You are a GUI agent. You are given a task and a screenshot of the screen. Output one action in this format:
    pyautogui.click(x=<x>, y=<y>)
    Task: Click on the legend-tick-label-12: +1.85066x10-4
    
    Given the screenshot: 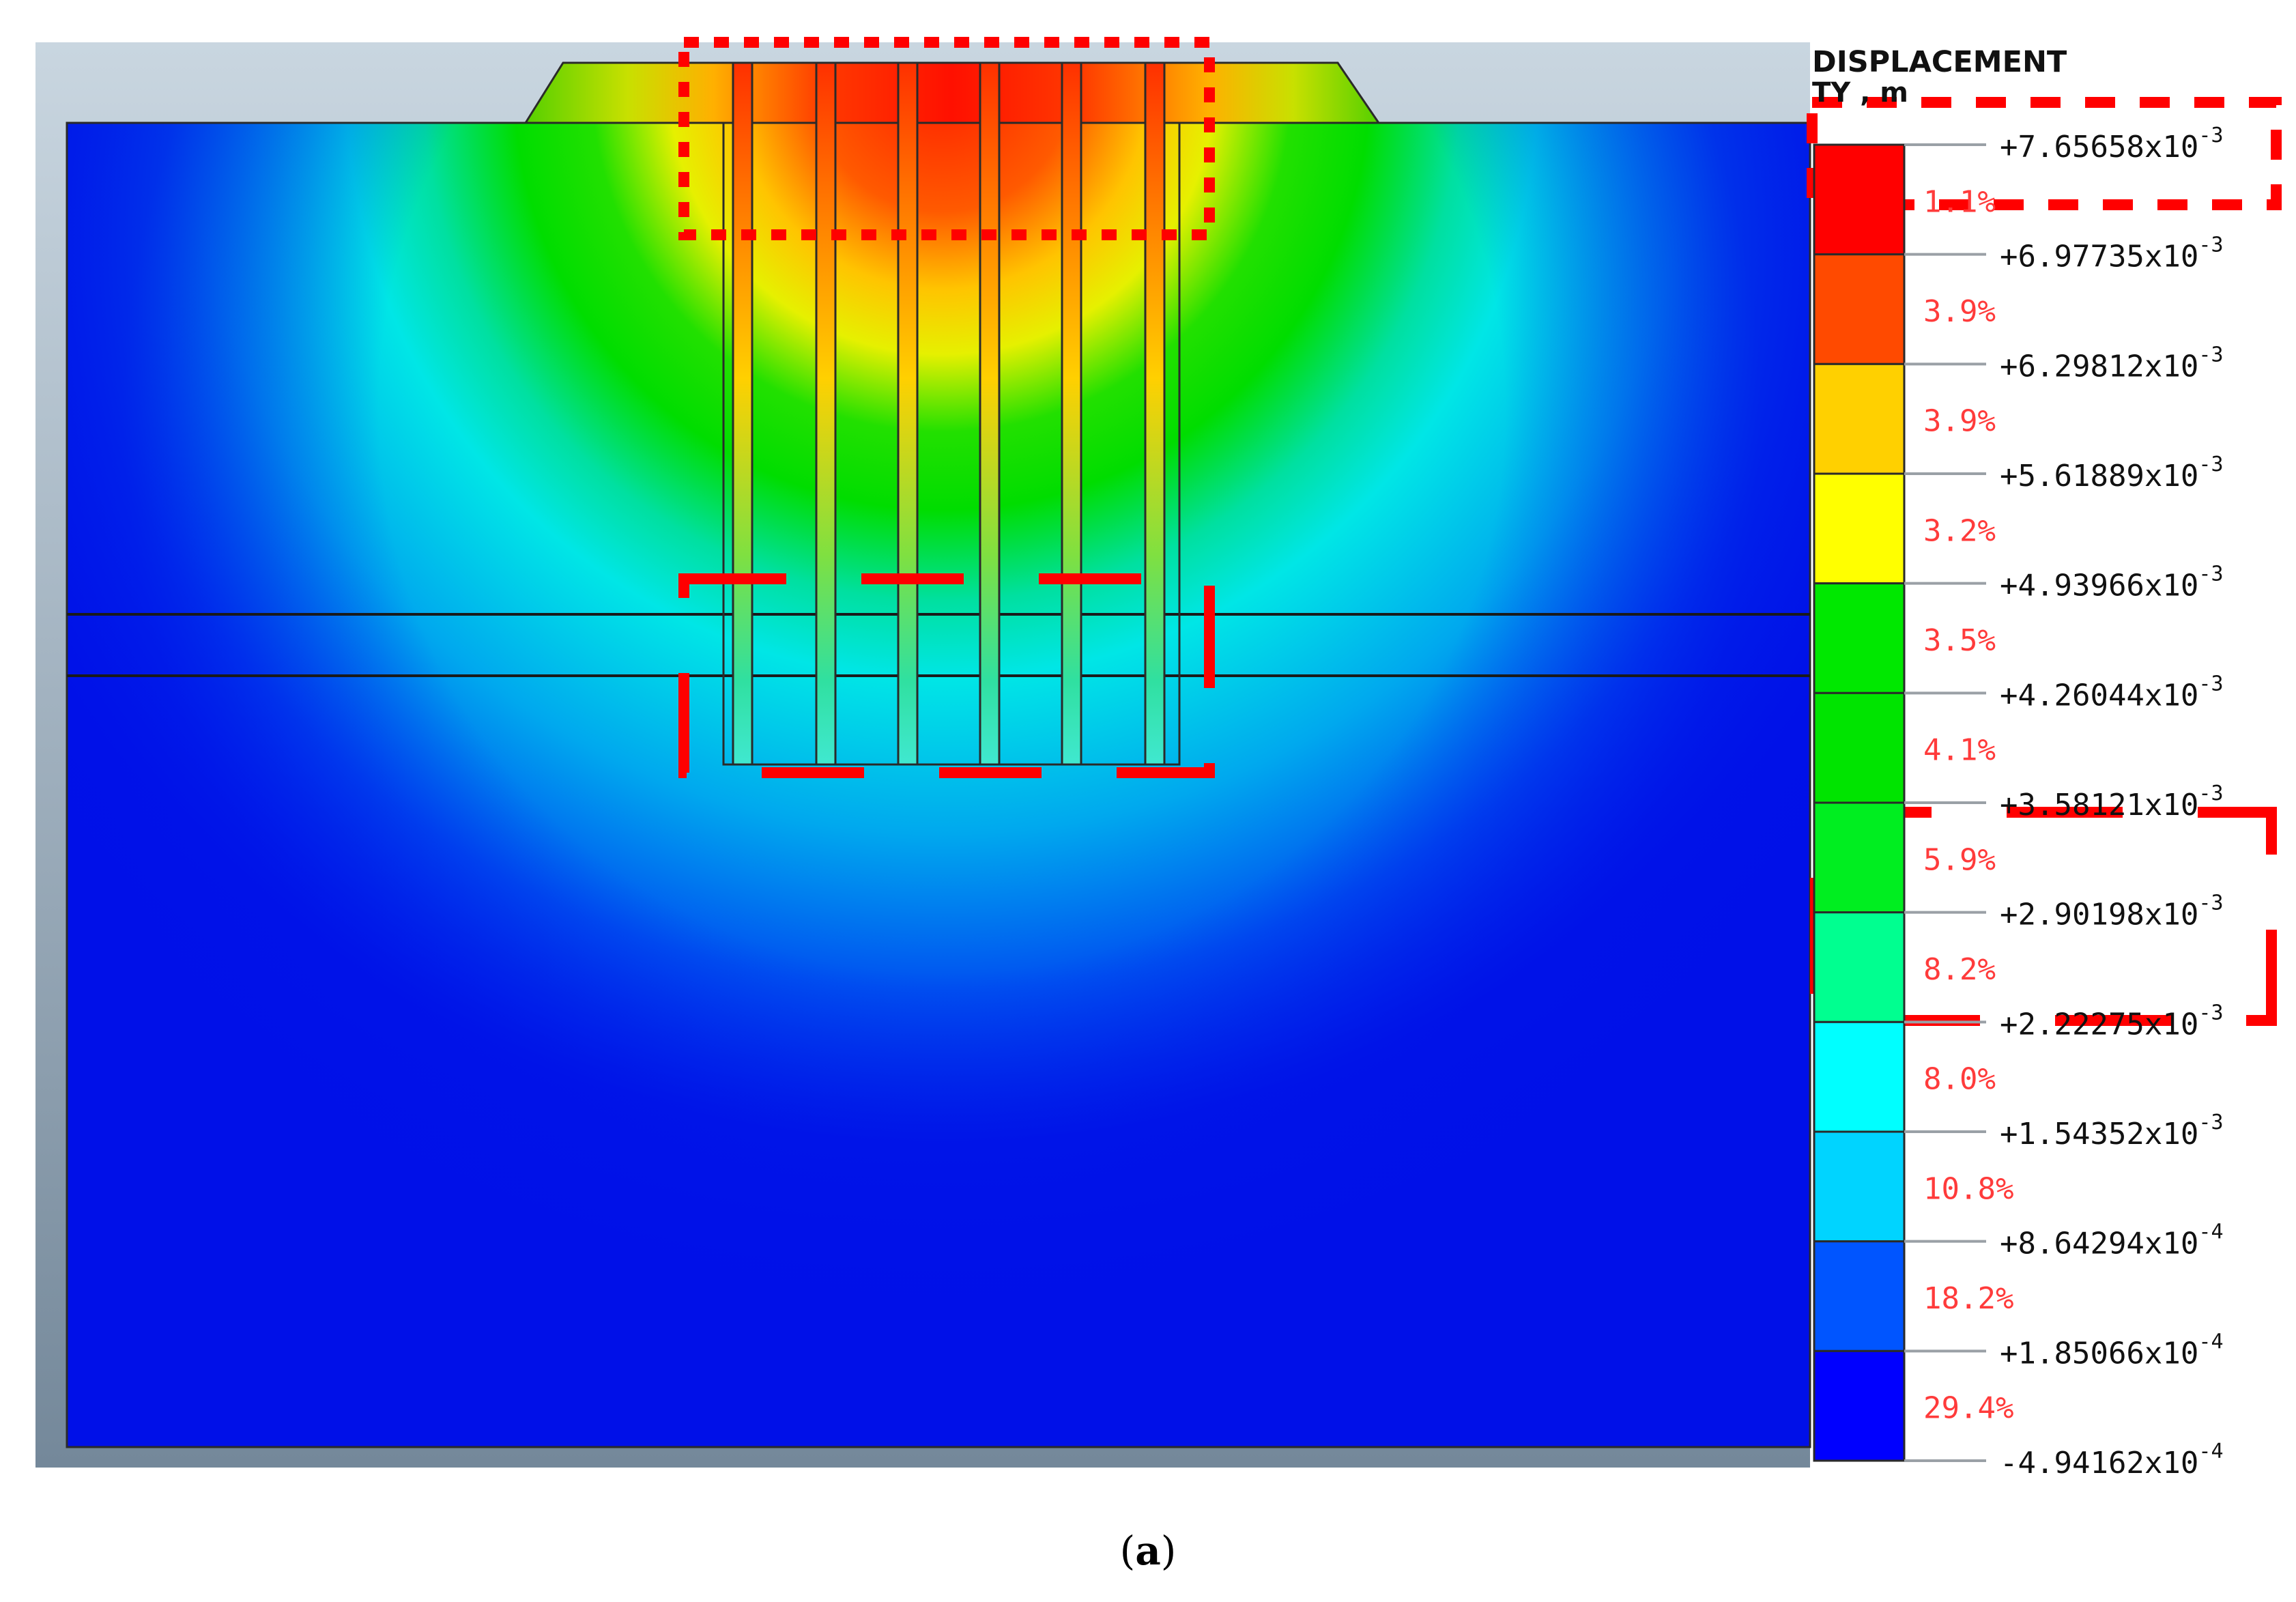 What is the action you would take?
    pyautogui.click(x=2112, y=1350)
    